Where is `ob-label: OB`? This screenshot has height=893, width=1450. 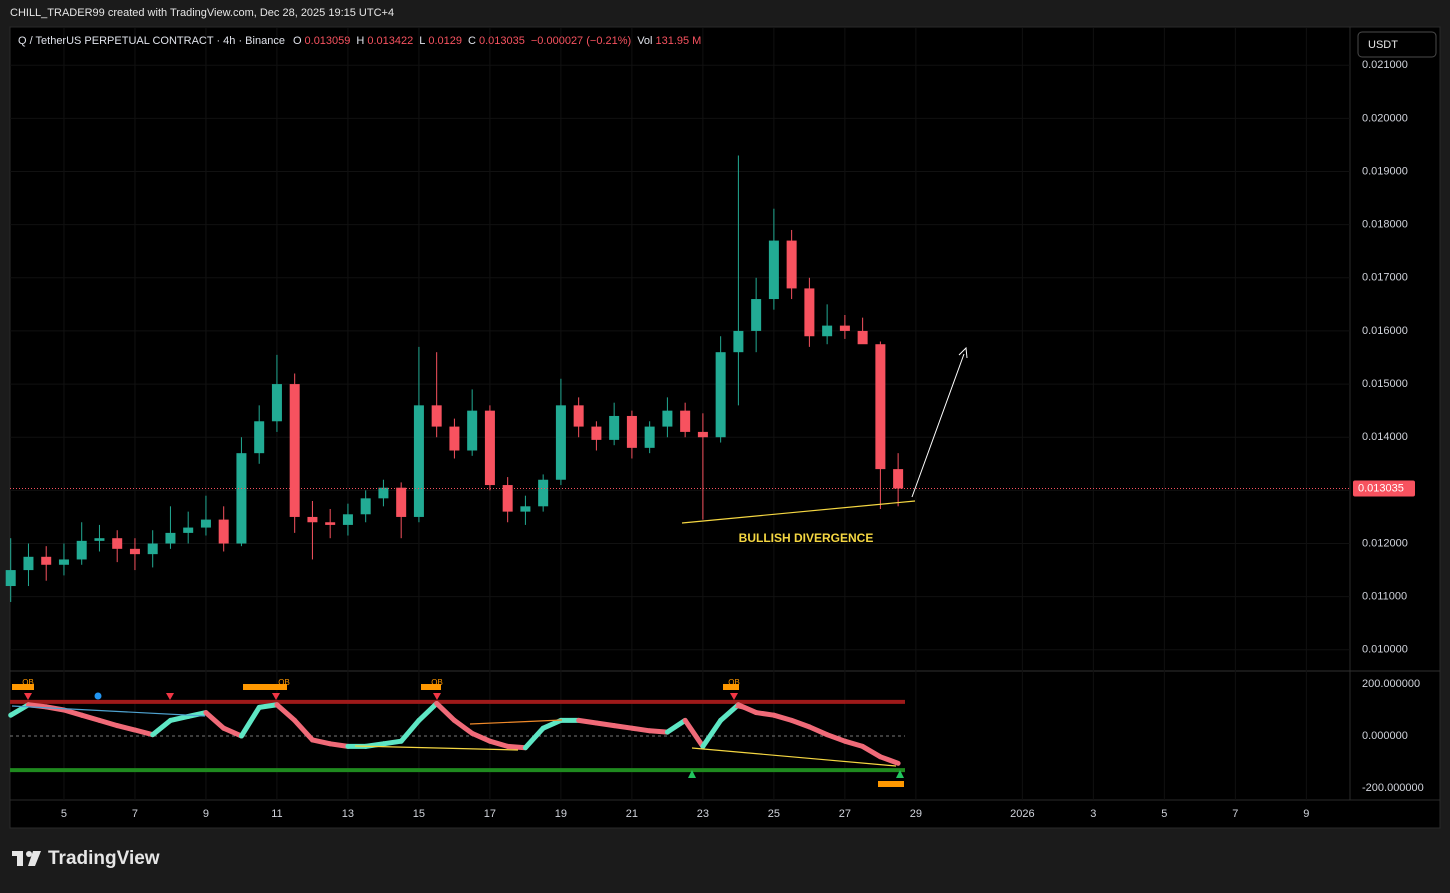
ob-label: OB is located at coordinates (28, 682).